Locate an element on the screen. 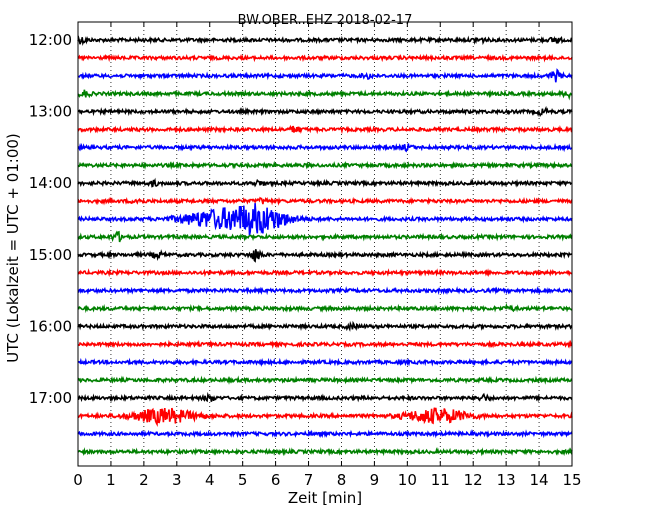 This screenshot has width=650, height=520. y-tick-label: 17:00 is located at coordinates (50, 398).